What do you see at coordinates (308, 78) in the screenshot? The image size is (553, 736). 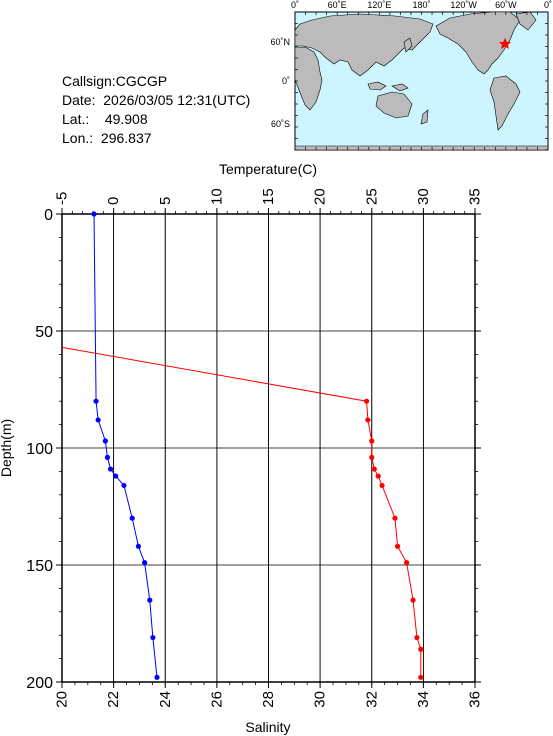 I see `land-africa` at bounding box center [308, 78].